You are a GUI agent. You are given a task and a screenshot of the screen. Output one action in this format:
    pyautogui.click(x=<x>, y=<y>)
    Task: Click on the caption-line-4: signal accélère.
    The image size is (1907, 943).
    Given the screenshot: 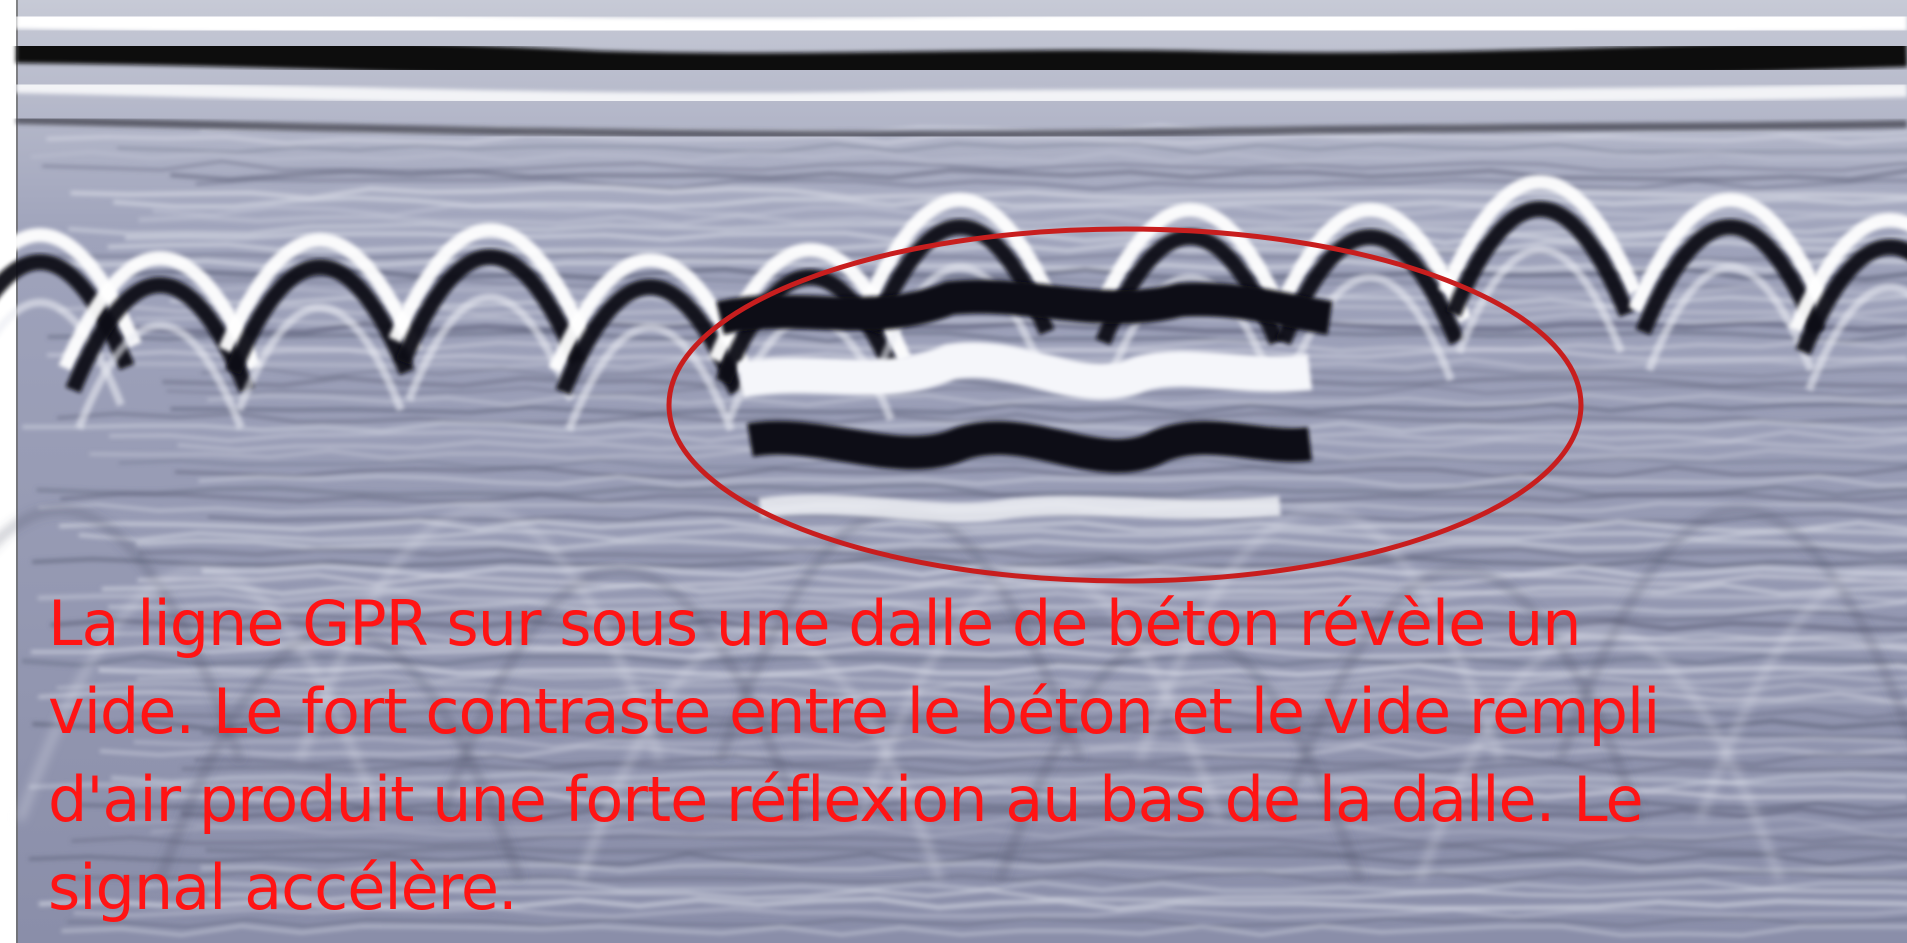 What is the action you would take?
    pyautogui.click(x=283, y=887)
    